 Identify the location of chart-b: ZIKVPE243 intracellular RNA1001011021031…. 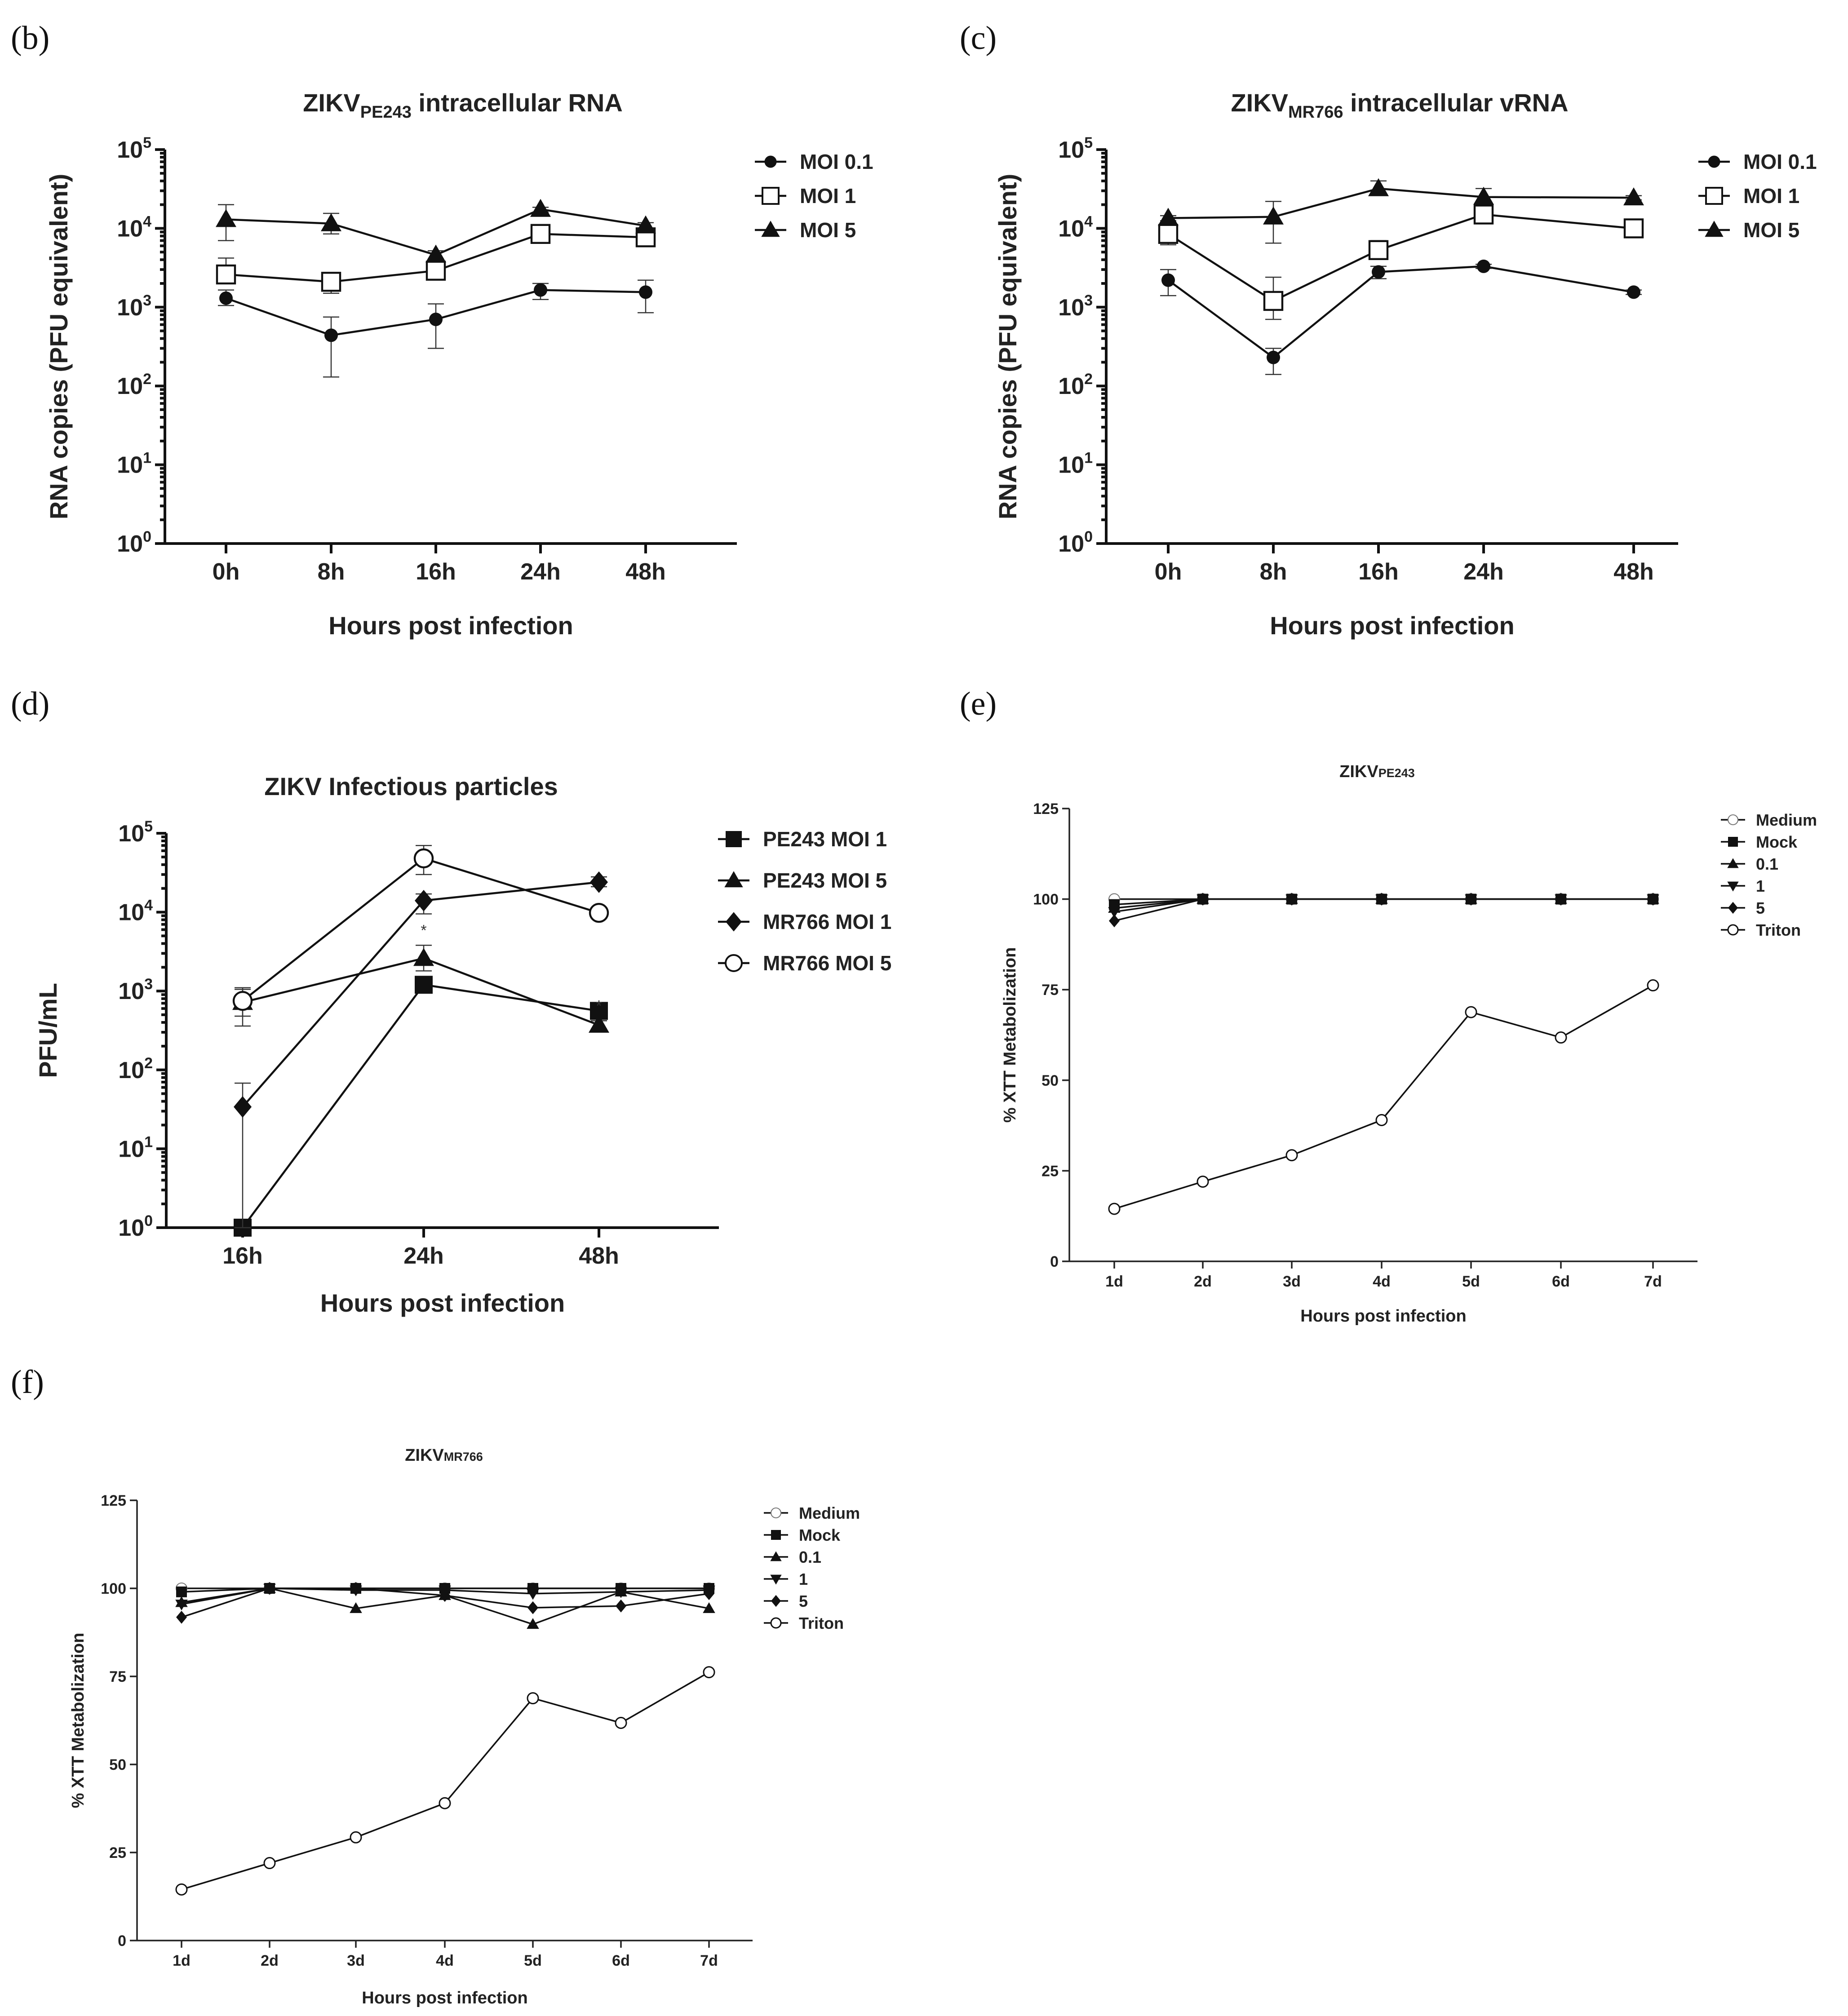
(458, 364).